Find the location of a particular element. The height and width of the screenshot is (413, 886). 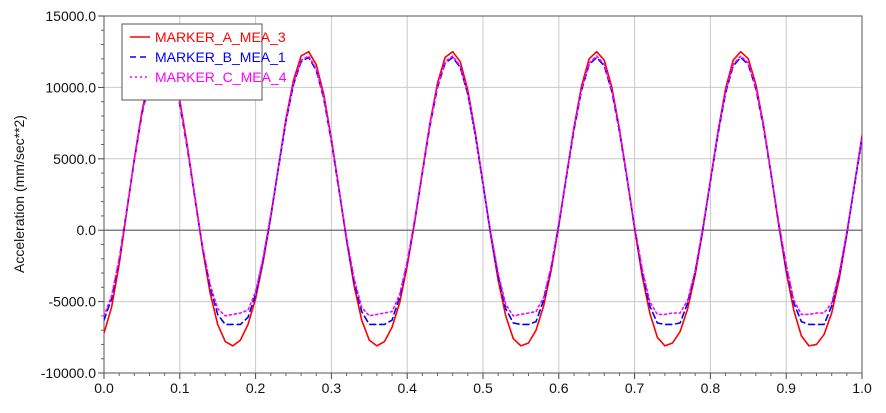

x-tick-label: 0.8 is located at coordinates (711, 388).